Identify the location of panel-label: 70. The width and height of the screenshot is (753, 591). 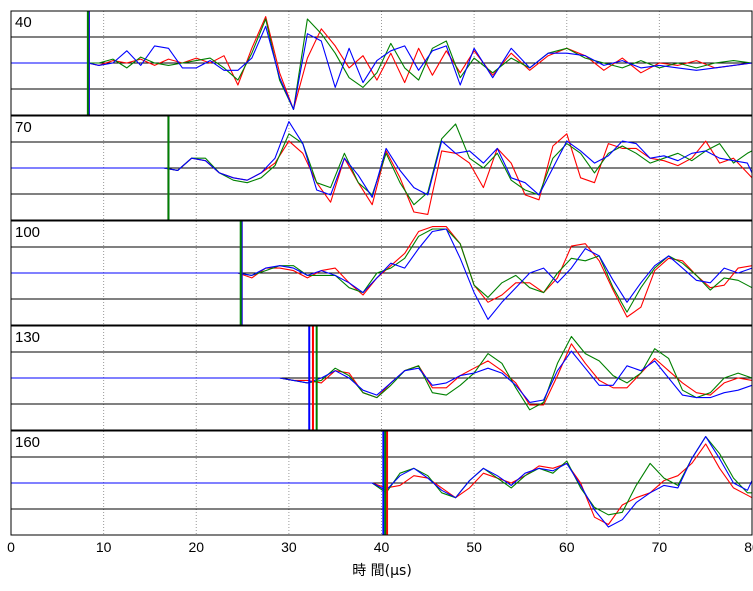
(23, 127).